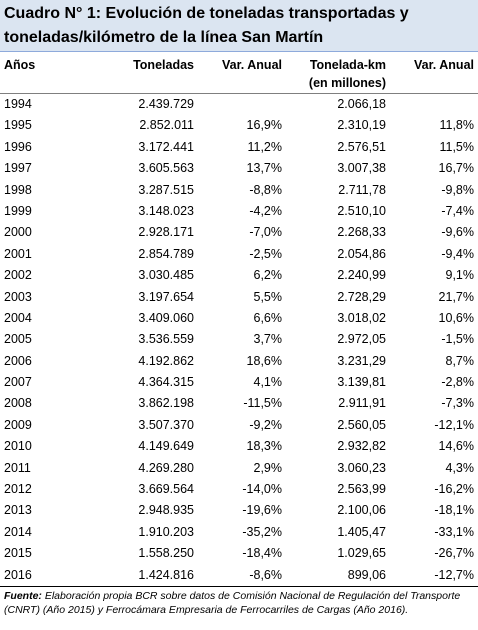 The height and width of the screenshot is (630, 478). Describe the element at coordinates (239, 446) in the screenshot. I see `table-row: 2010 4.149.649 18,3% 2.932,82 14,6%` at that location.